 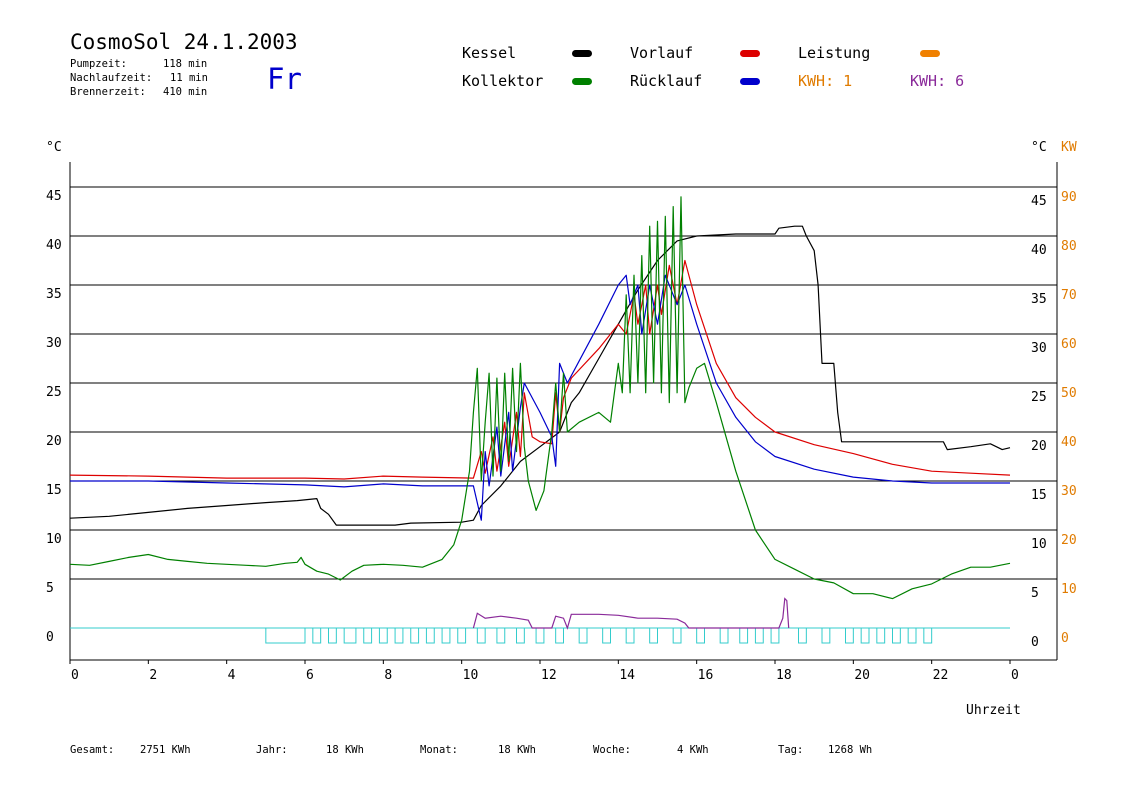 I want to click on x-tick-label: 16, so click(x=706, y=675).